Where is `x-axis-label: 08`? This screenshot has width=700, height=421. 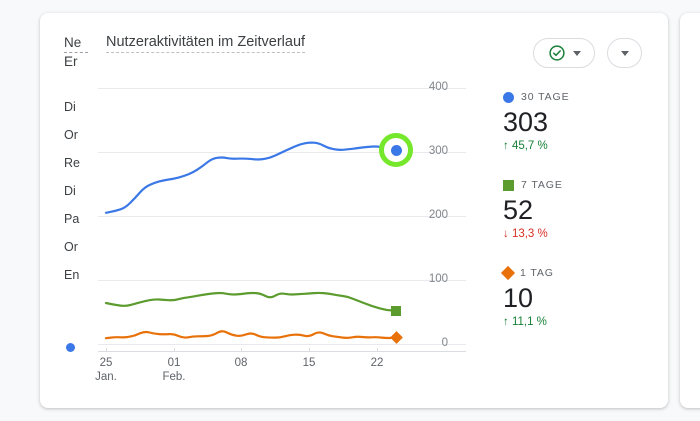
x-axis-label: 08 is located at coordinates (241, 363).